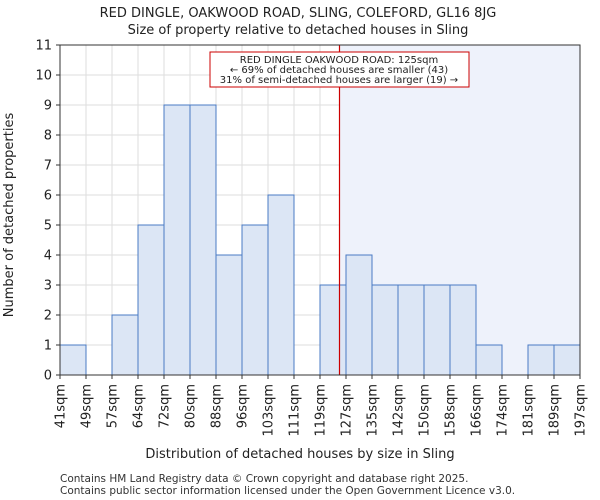 The height and width of the screenshot is (500, 600). Describe the element at coordinates (48, 346) in the screenshot. I see `y-tick-label: 1` at that location.